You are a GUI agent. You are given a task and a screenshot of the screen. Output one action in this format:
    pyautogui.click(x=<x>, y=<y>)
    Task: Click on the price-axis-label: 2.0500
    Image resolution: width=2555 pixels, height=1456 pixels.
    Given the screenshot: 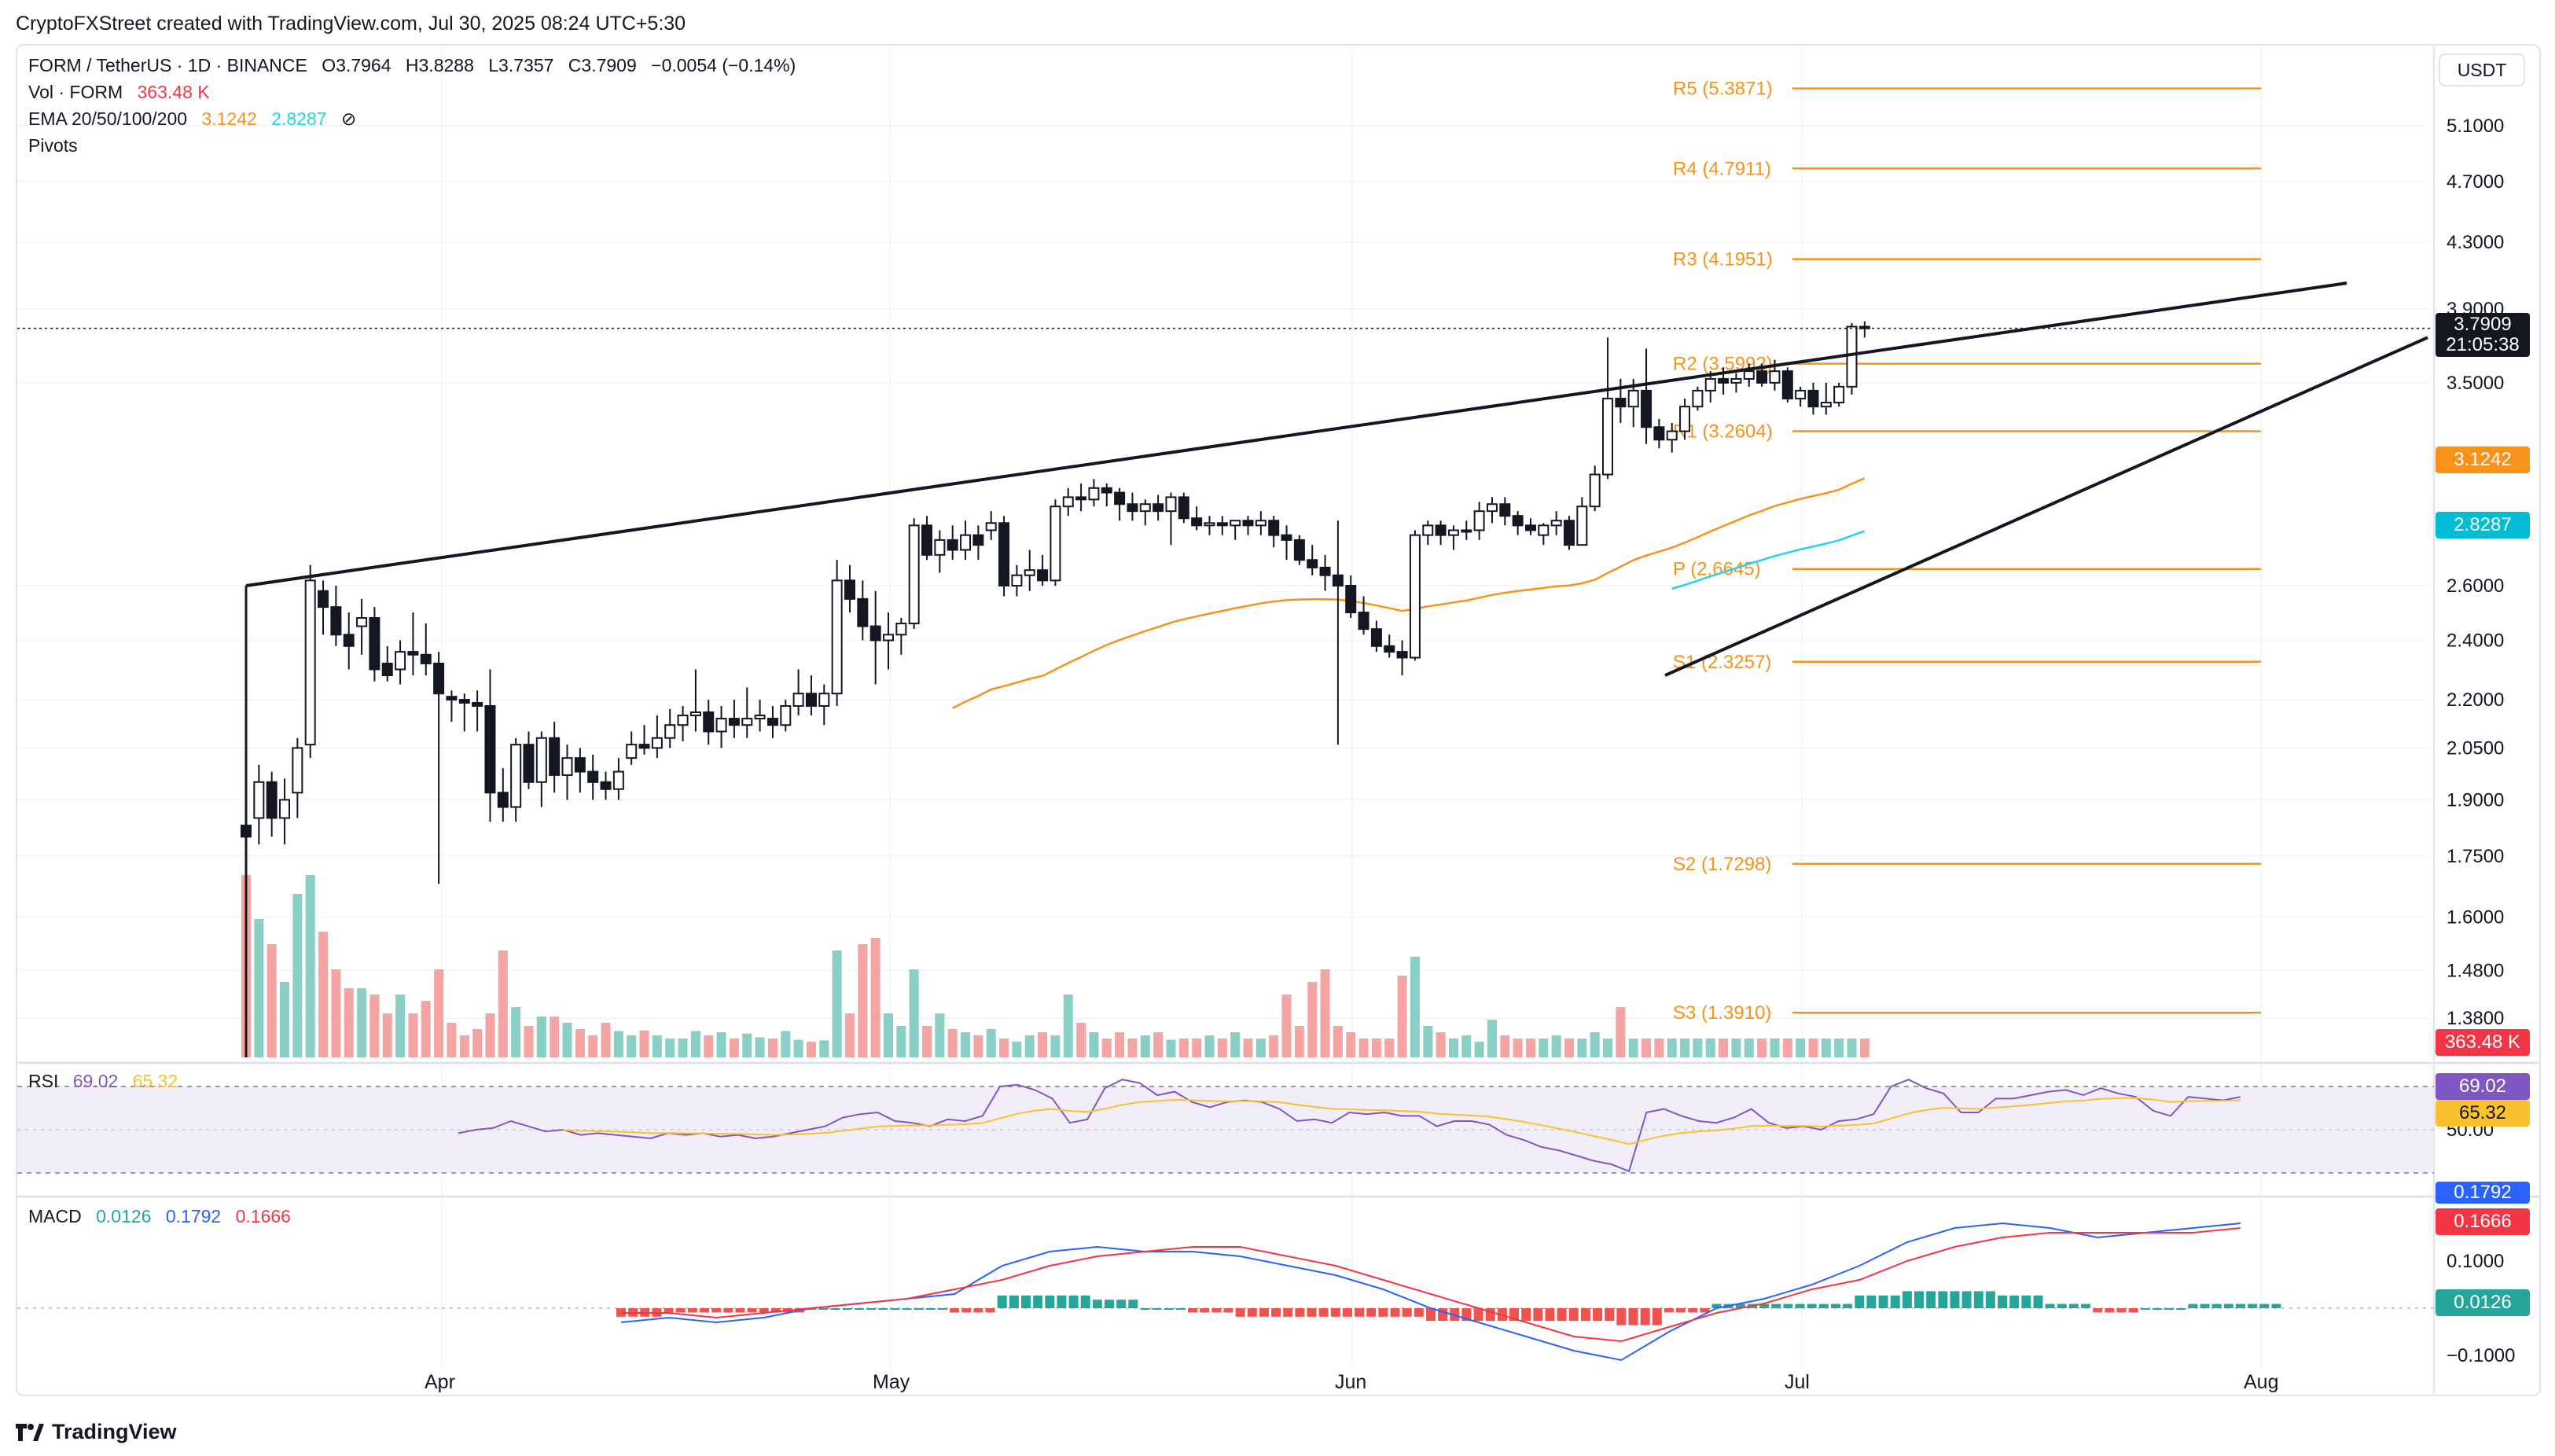 What is the action you would take?
    pyautogui.click(x=2475, y=748)
    